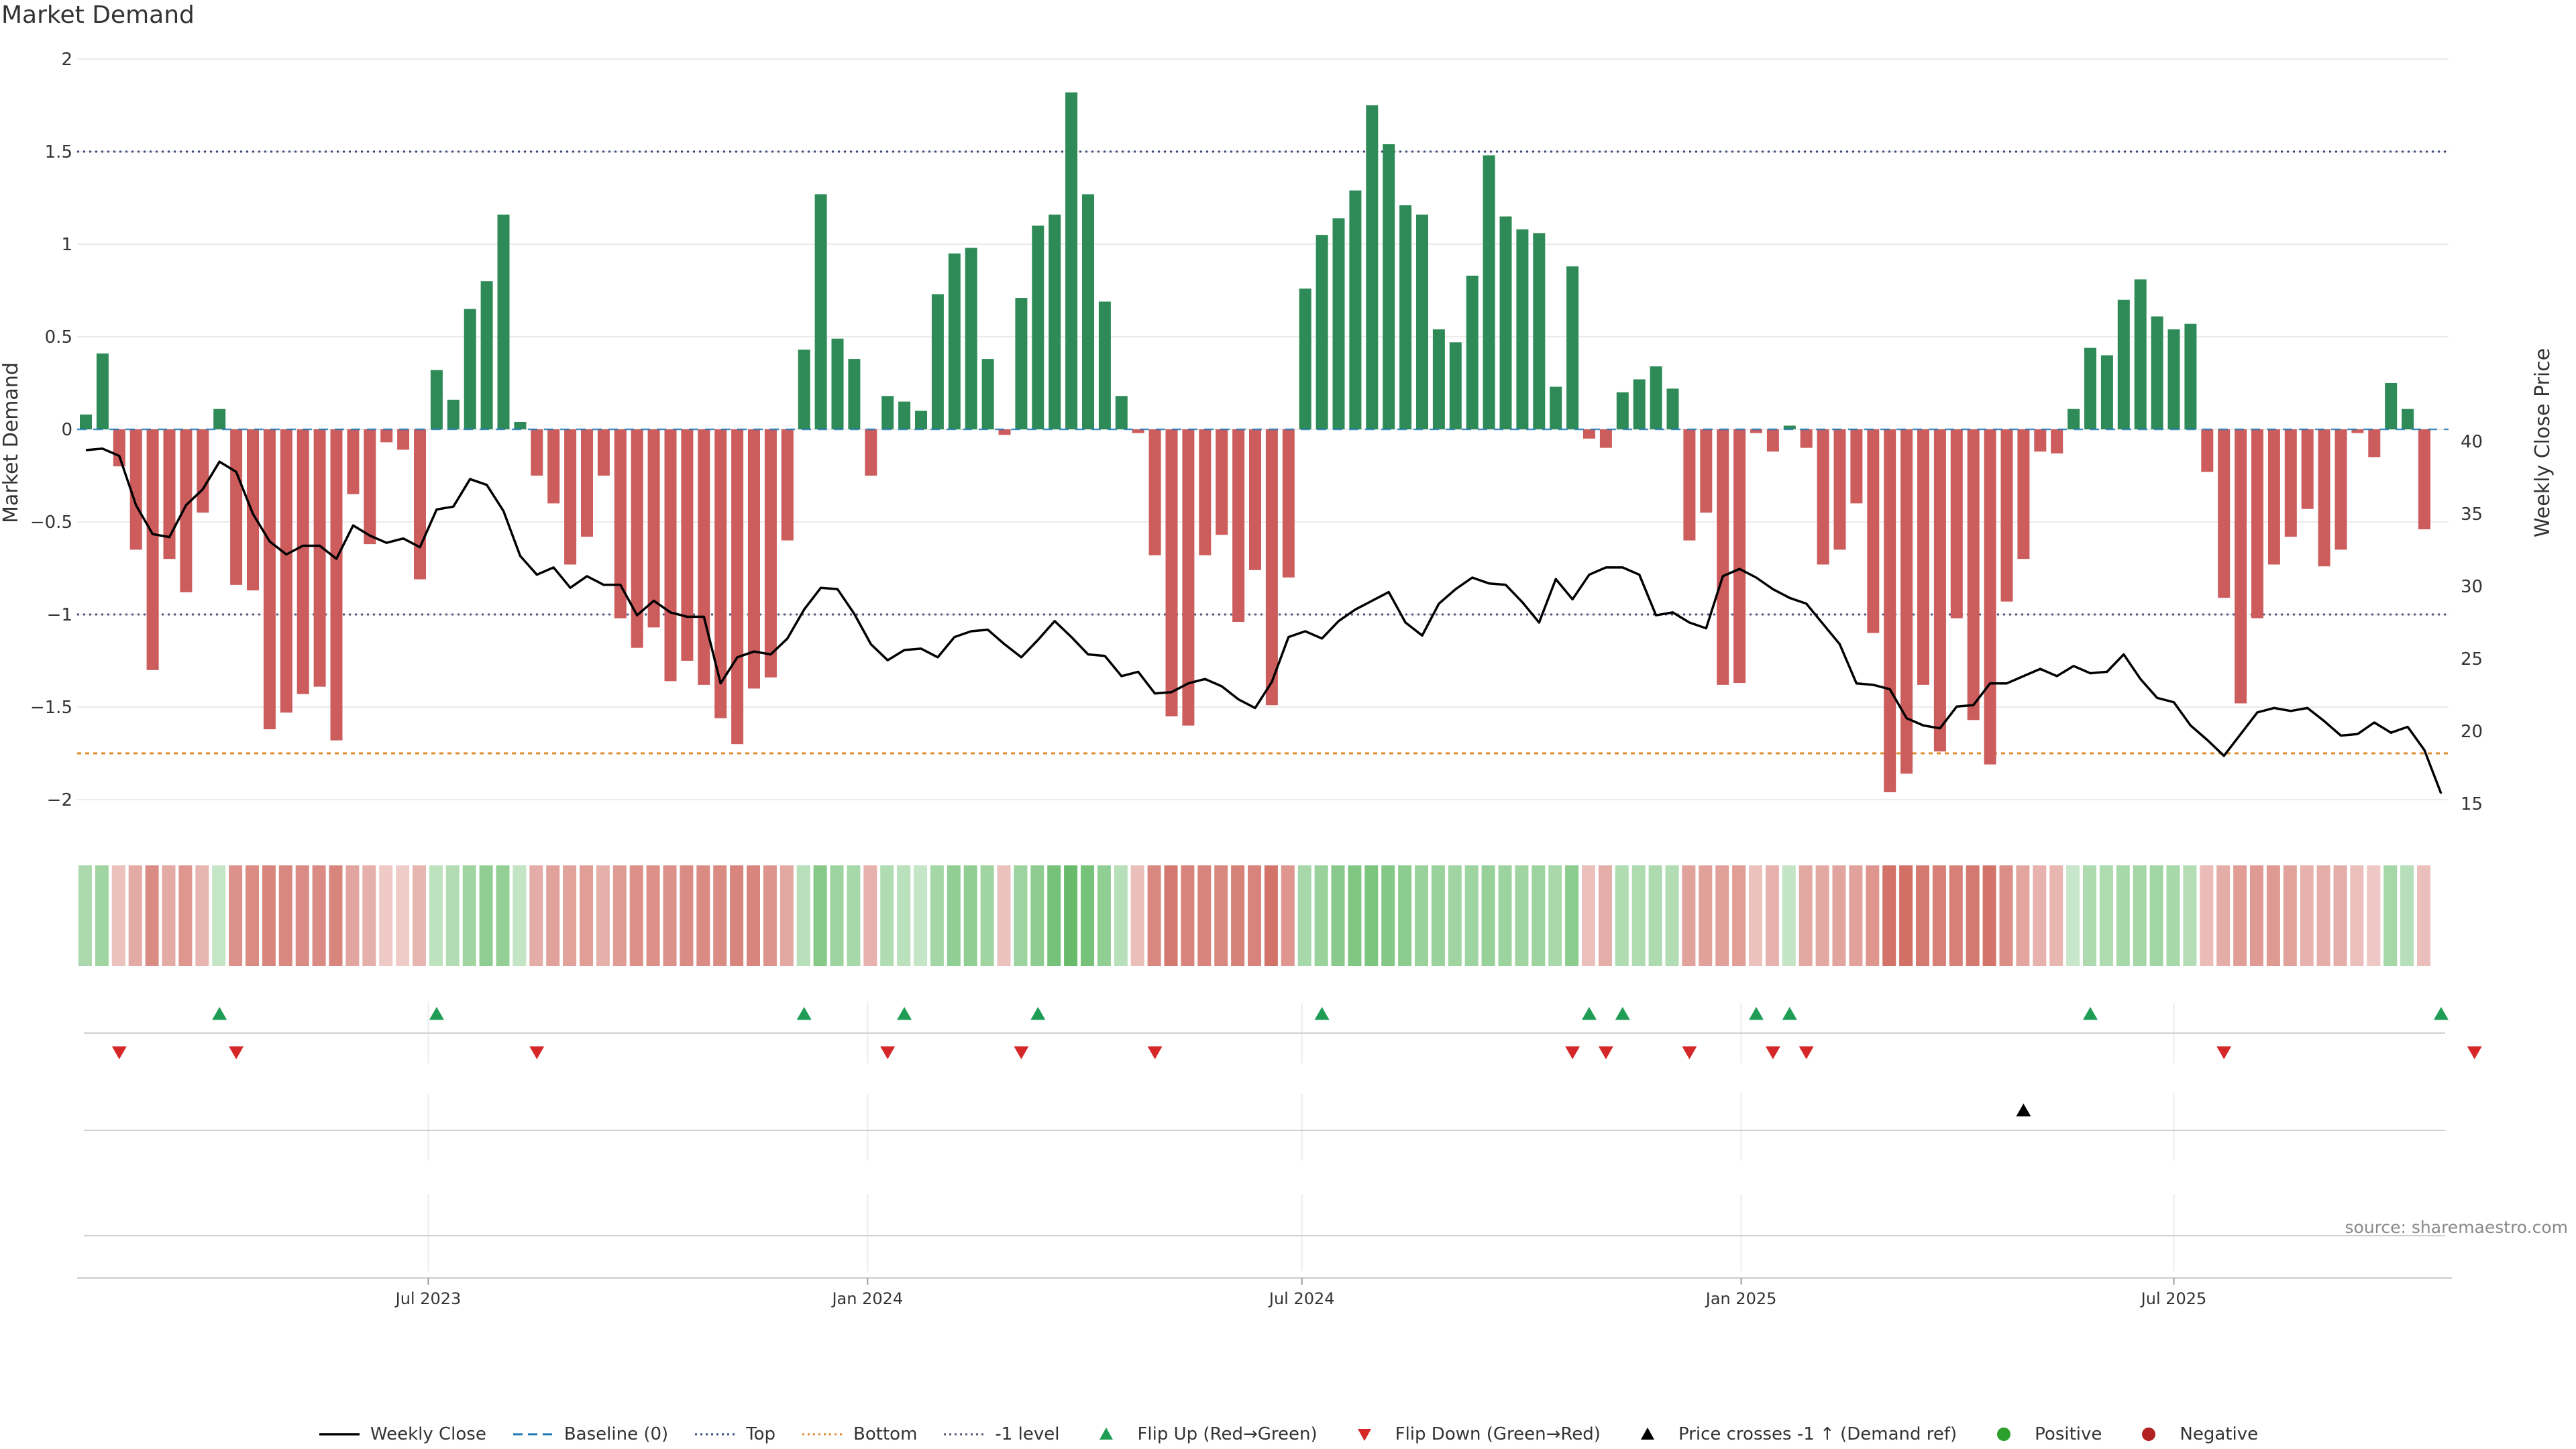  Describe the element at coordinates (1227, 1434) in the screenshot. I see `legend-label: Flip Up (Red→Green)` at that location.